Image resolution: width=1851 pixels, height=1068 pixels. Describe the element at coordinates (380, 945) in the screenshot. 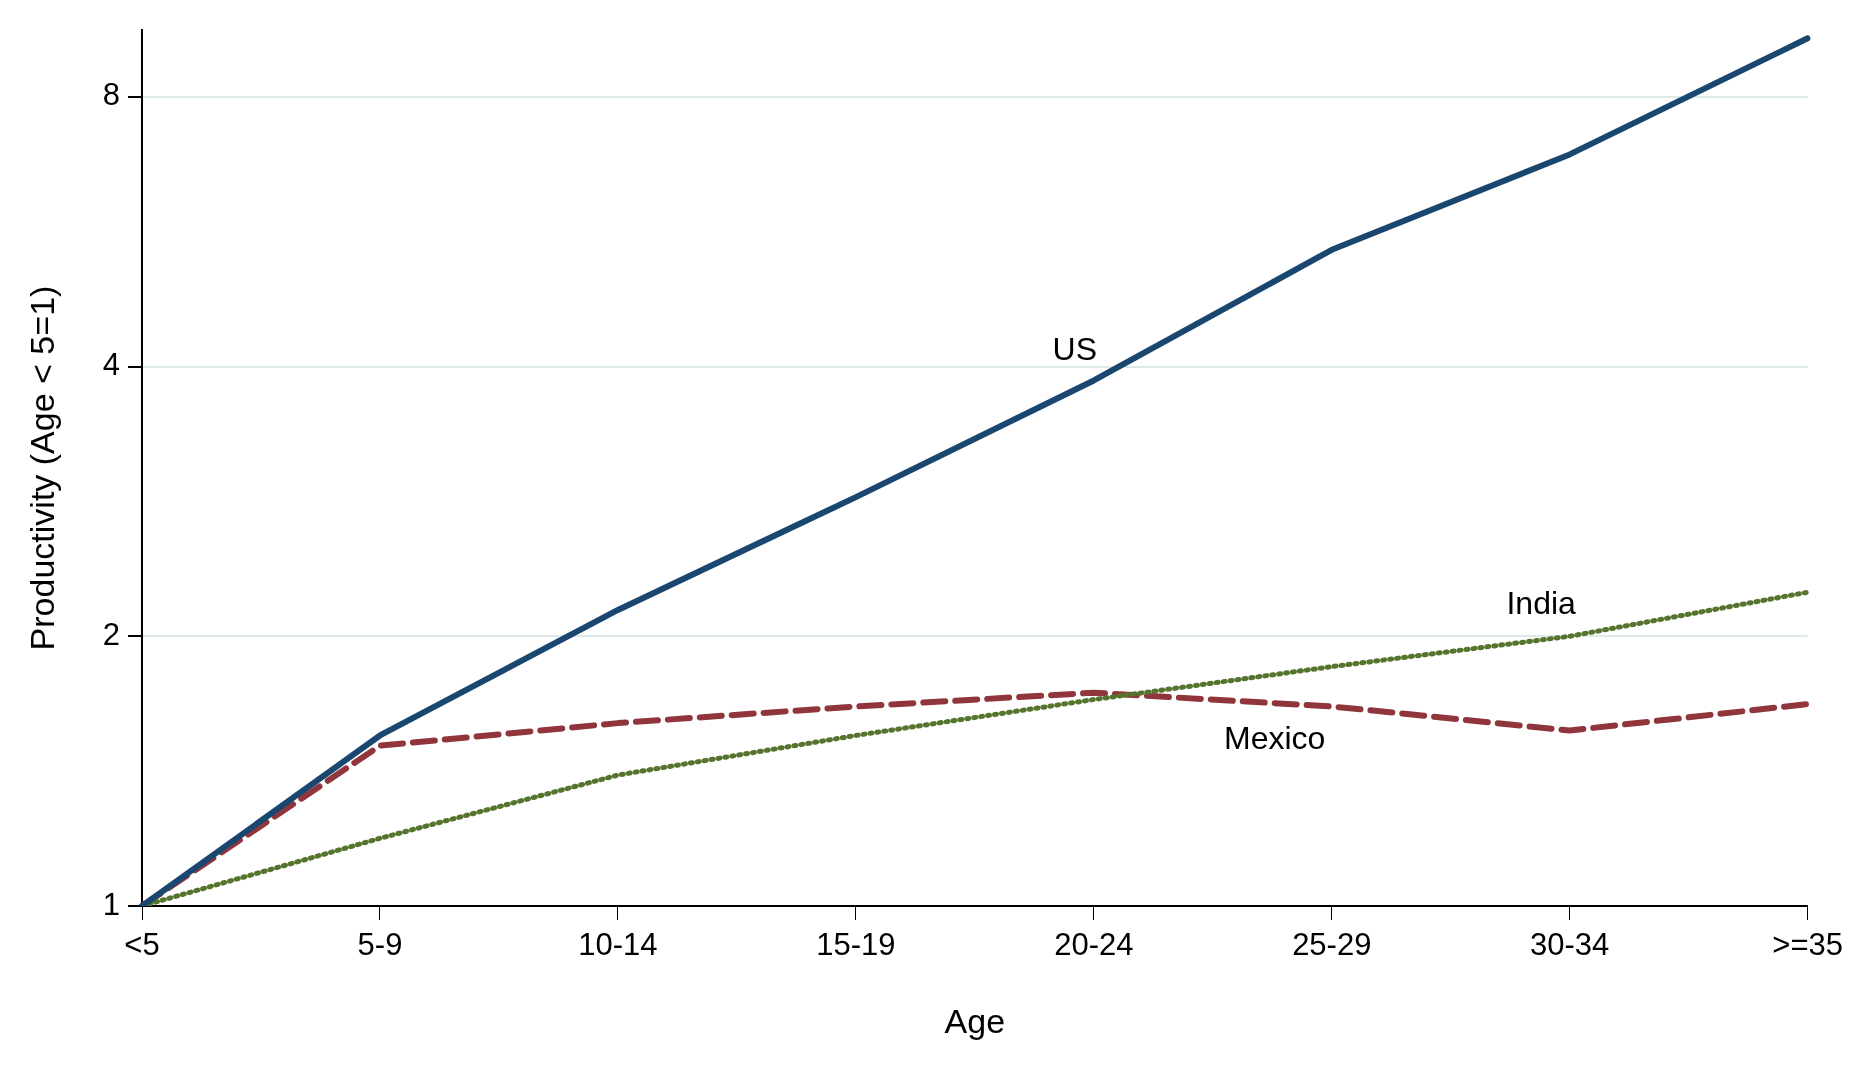

I see `x-tick-label: 5-9` at that location.